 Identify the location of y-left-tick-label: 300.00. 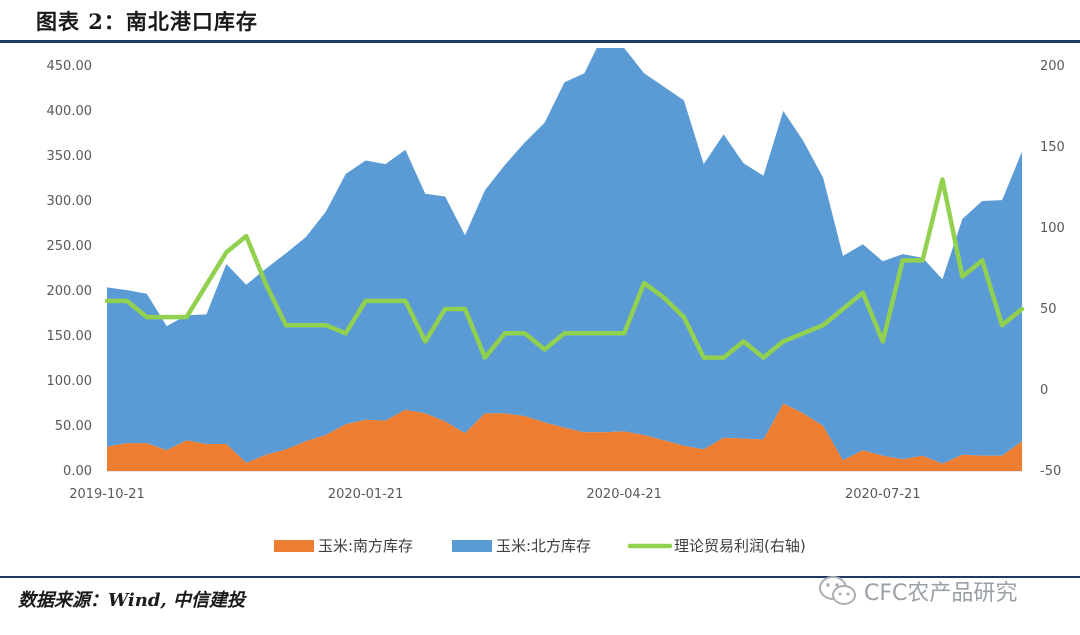
(70, 201).